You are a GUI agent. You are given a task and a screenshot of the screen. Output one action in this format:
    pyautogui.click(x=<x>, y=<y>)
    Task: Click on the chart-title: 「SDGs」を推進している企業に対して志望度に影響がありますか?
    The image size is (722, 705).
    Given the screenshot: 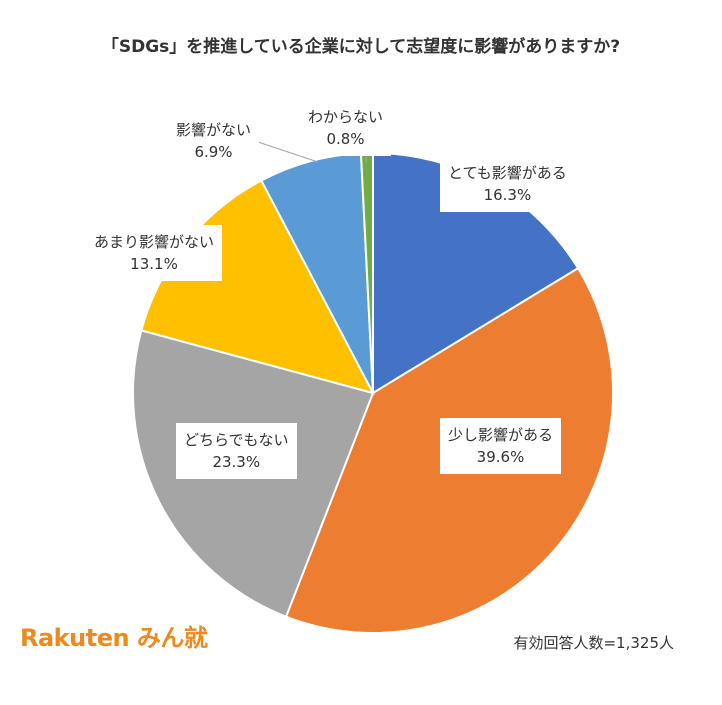 What is the action you would take?
    pyautogui.click(x=361, y=47)
    